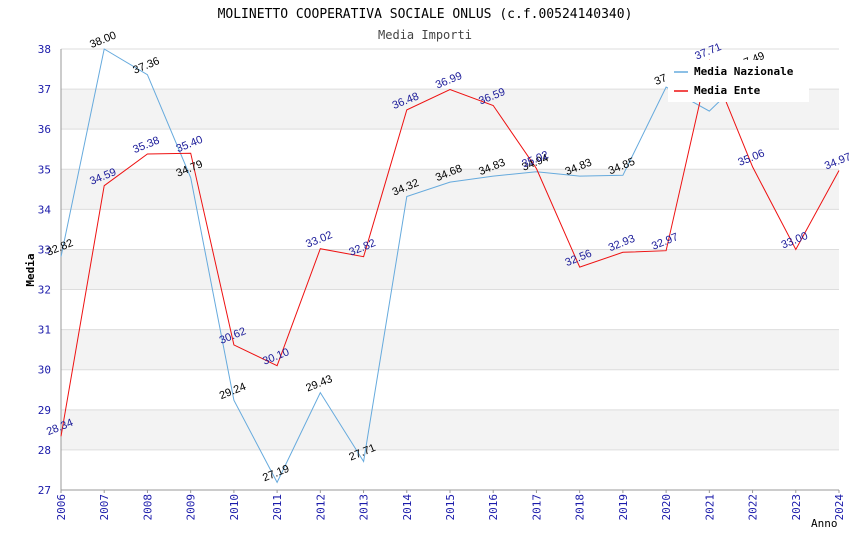  I want to click on x-tick-label: 2013, so click(364, 507).